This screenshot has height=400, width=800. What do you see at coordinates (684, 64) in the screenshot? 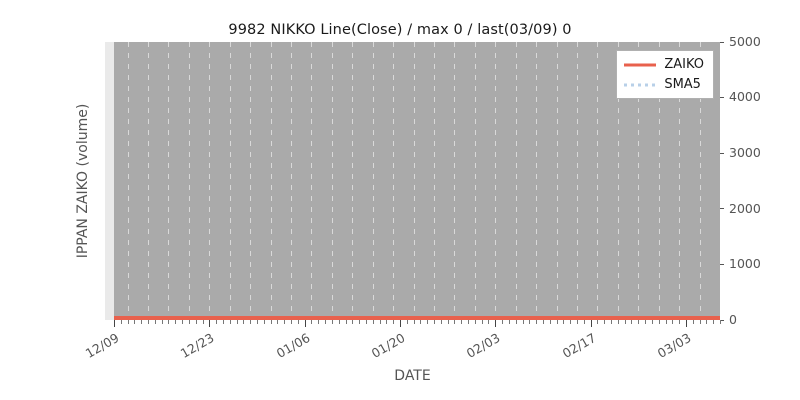
I see `legend-label-zaiko: ZAIKO` at bounding box center [684, 64].